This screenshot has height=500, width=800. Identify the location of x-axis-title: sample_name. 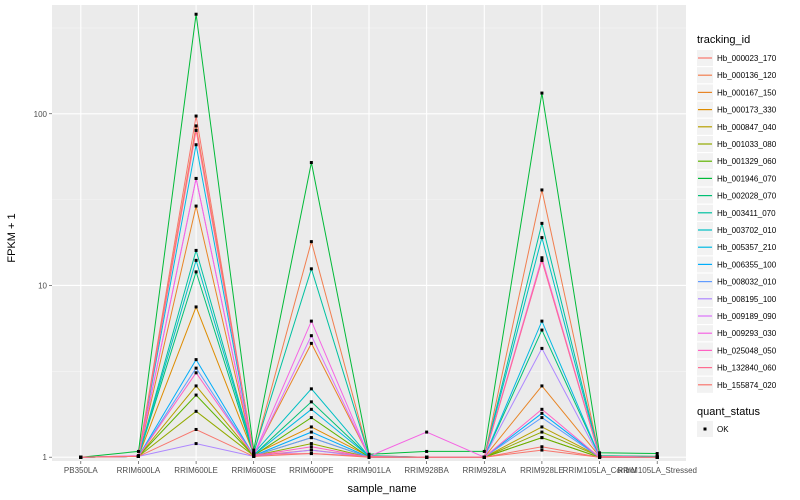
(381, 489).